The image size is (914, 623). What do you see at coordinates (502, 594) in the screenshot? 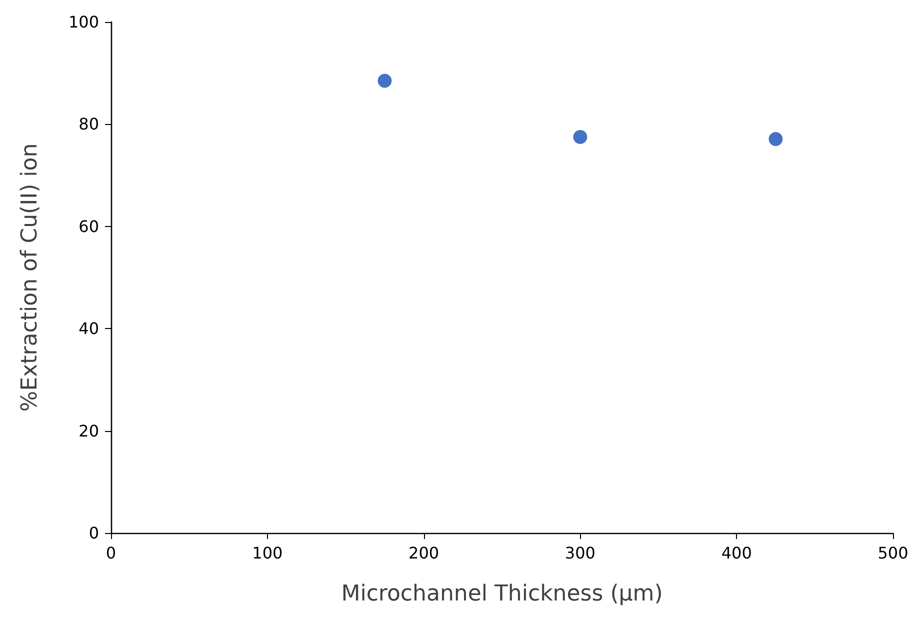
I see `x-axis-title: Microchannel Thickness (μm)` at bounding box center [502, 594].